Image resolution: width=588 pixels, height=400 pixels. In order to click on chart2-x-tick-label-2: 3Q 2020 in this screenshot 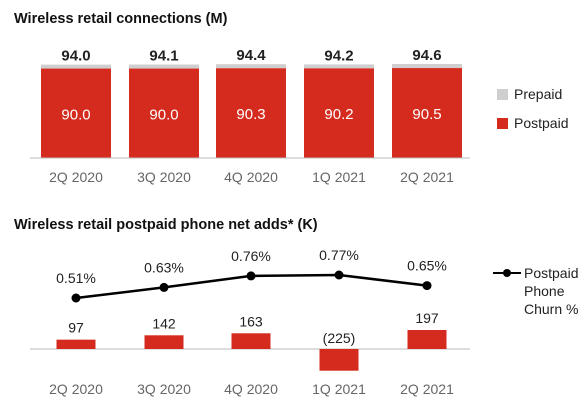, I will do `click(164, 389)`.